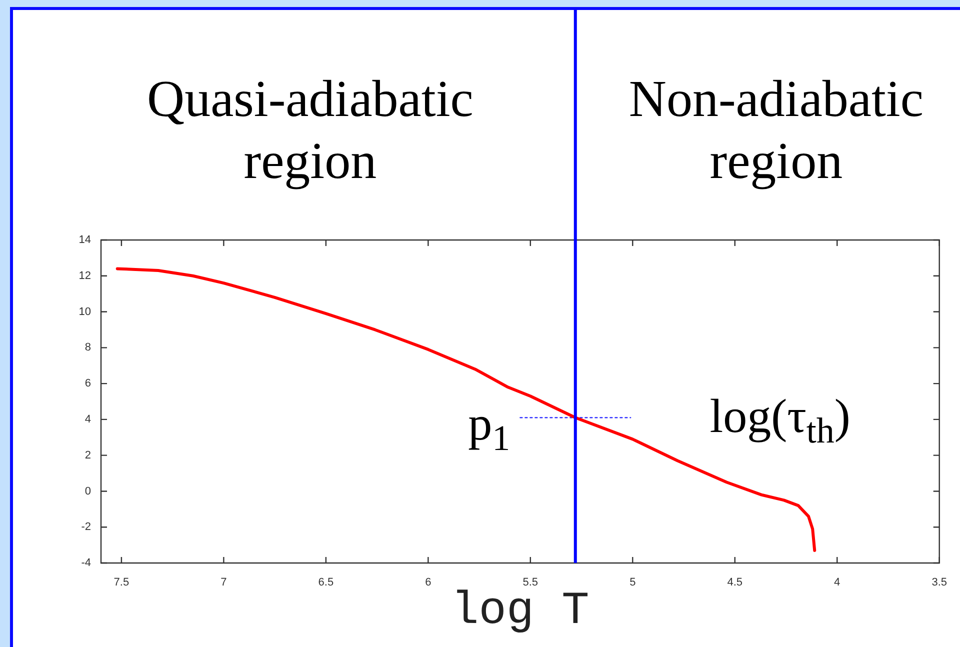 The image size is (960, 647). What do you see at coordinates (428, 582) in the screenshot?
I see `x-tick-label: 6` at bounding box center [428, 582].